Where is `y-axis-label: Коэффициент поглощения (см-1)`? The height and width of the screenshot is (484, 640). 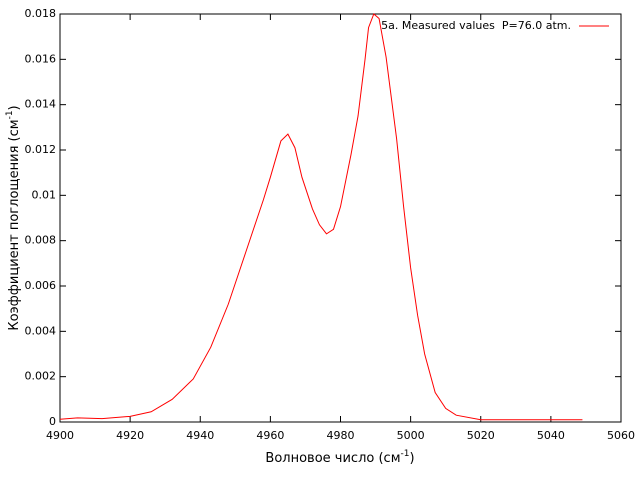
y-axis-label: Коэффициент поглощения (см-1) is located at coordinates (13, 217).